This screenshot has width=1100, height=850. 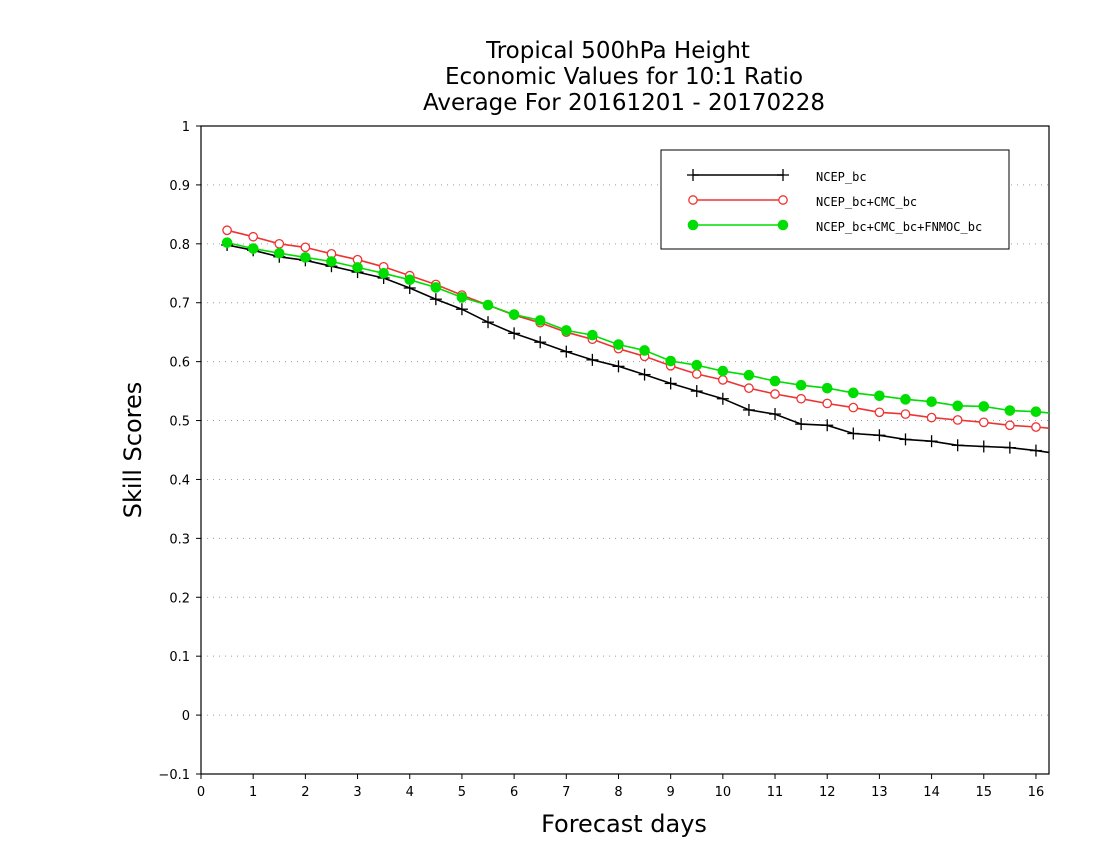 I want to click on y-axis-ticks: −0.1 0 0.1 0.2 0.3 0.4 0.5 0.6 0.7 0.8 0.9 1, so click(x=179, y=451).